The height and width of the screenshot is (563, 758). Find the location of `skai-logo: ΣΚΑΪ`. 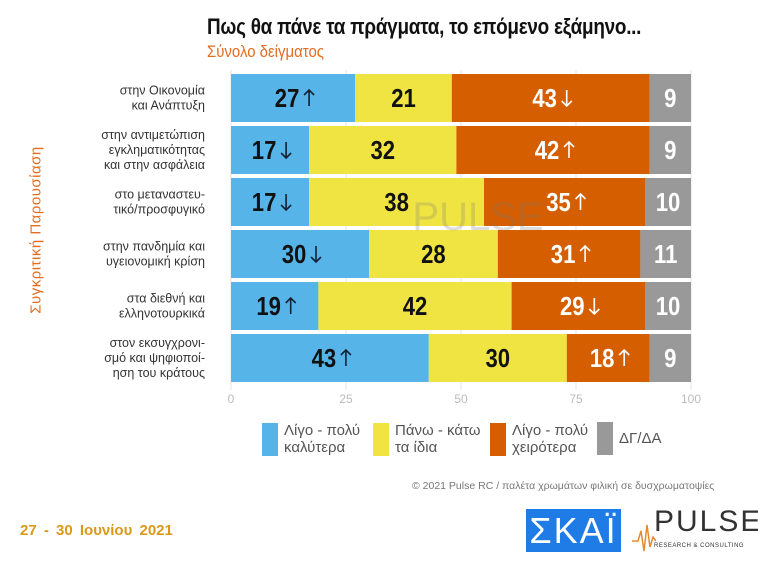

skai-logo: ΣΚΑΪ is located at coordinates (573, 530).